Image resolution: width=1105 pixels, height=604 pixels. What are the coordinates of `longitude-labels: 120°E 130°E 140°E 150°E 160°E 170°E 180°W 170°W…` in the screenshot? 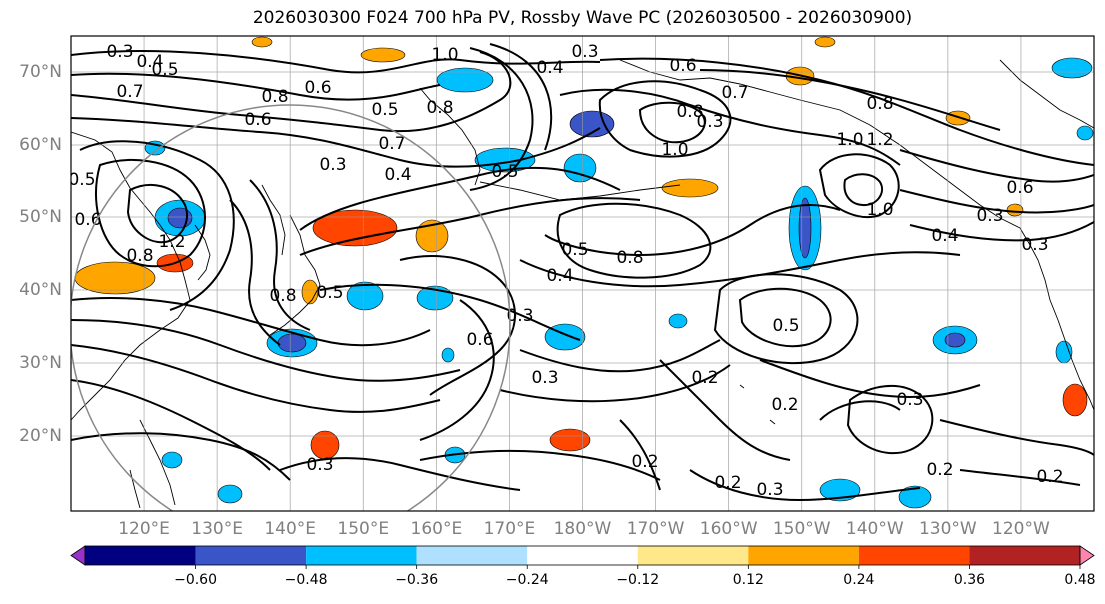 It's located at (584, 529).